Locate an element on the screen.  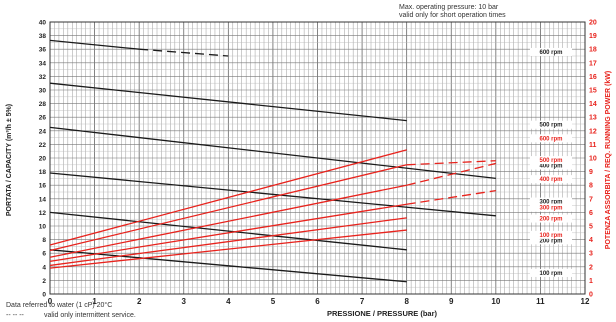
power-line-100-rpm is located at coordinates (228, 249).